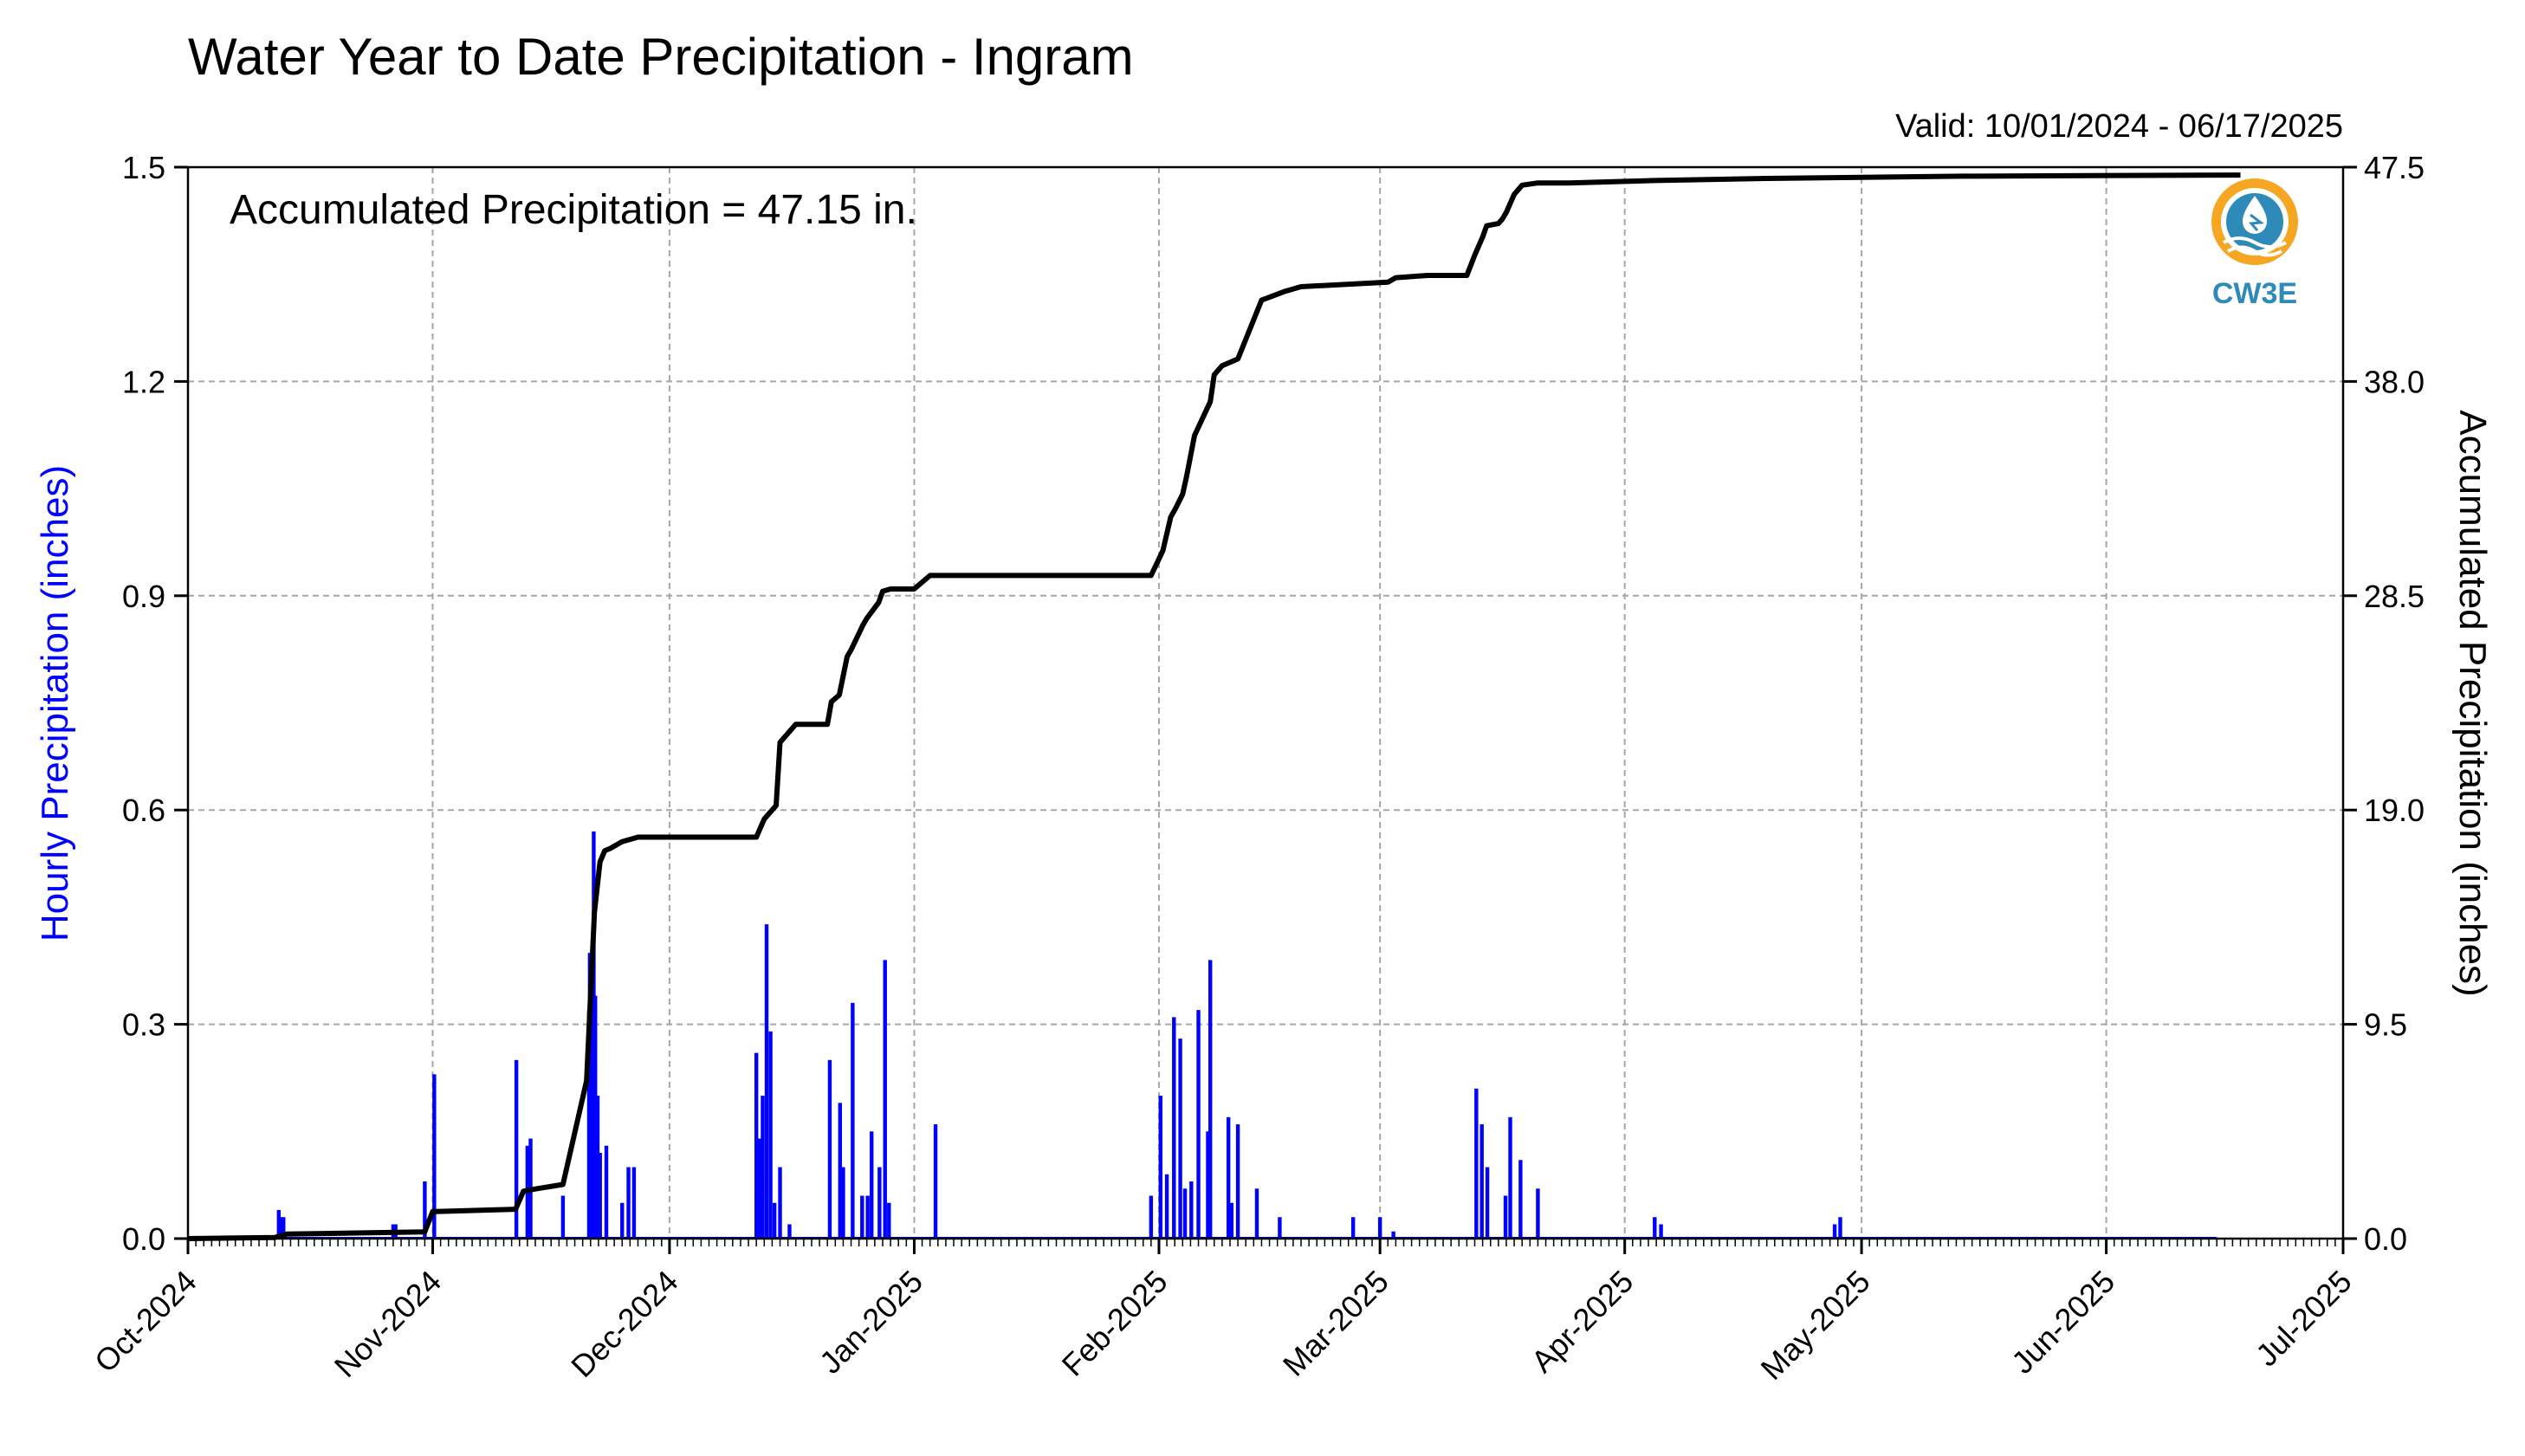 The width and height of the screenshot is (2525, 1456). I want to click on water-drop-icon, so click(2255, 215).